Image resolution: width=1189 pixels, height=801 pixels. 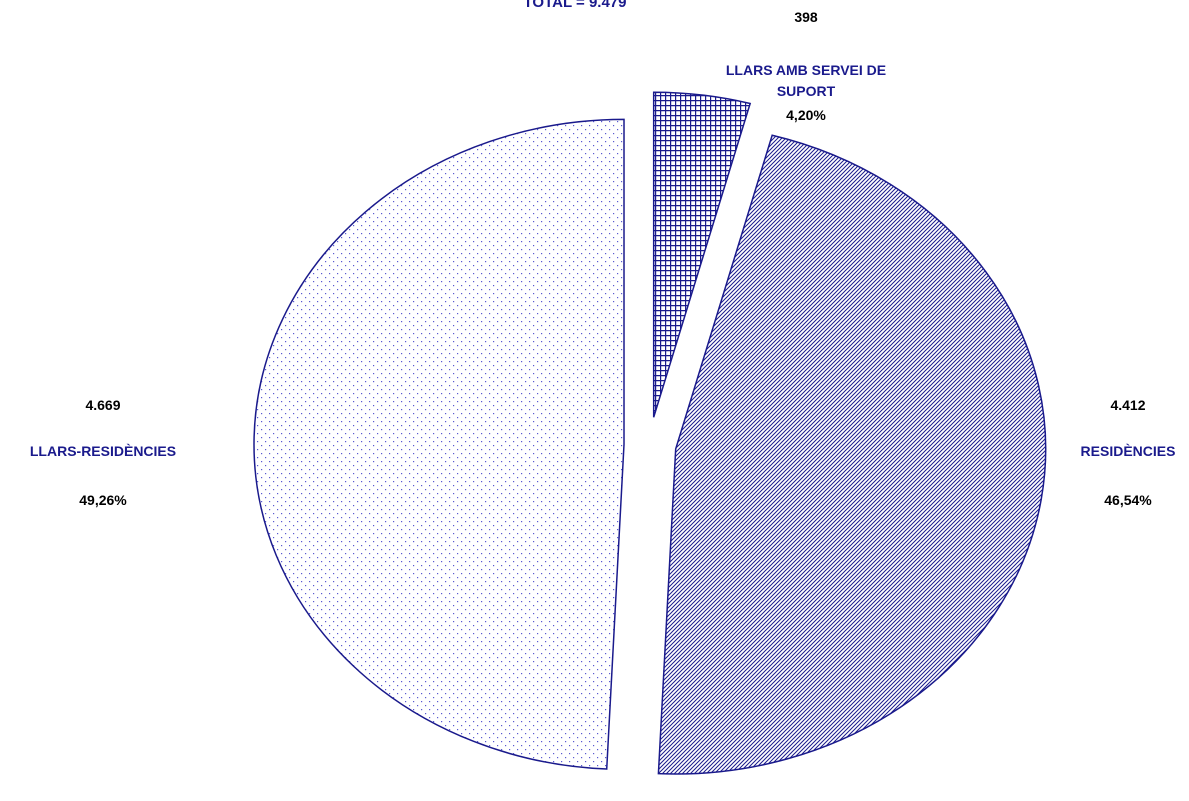 What do you see at coordinates (806, 17) in the screenshot?
I see `slice-value-label: 398` at bounding box center [806, 17].